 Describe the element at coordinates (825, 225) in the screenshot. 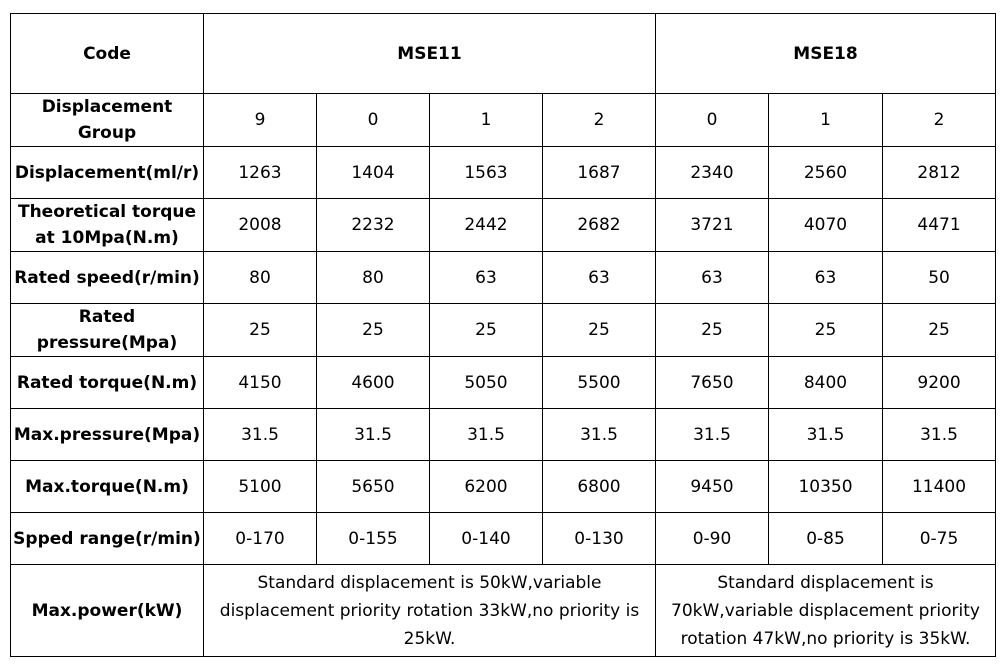

I see `table-cell: 4070` at that location.